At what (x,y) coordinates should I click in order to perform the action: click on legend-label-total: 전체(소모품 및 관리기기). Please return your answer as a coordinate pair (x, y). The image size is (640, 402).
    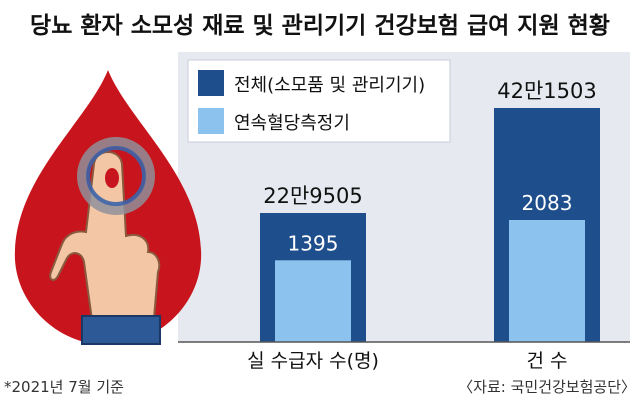
    Looking at the image, I should click on (329, 85).